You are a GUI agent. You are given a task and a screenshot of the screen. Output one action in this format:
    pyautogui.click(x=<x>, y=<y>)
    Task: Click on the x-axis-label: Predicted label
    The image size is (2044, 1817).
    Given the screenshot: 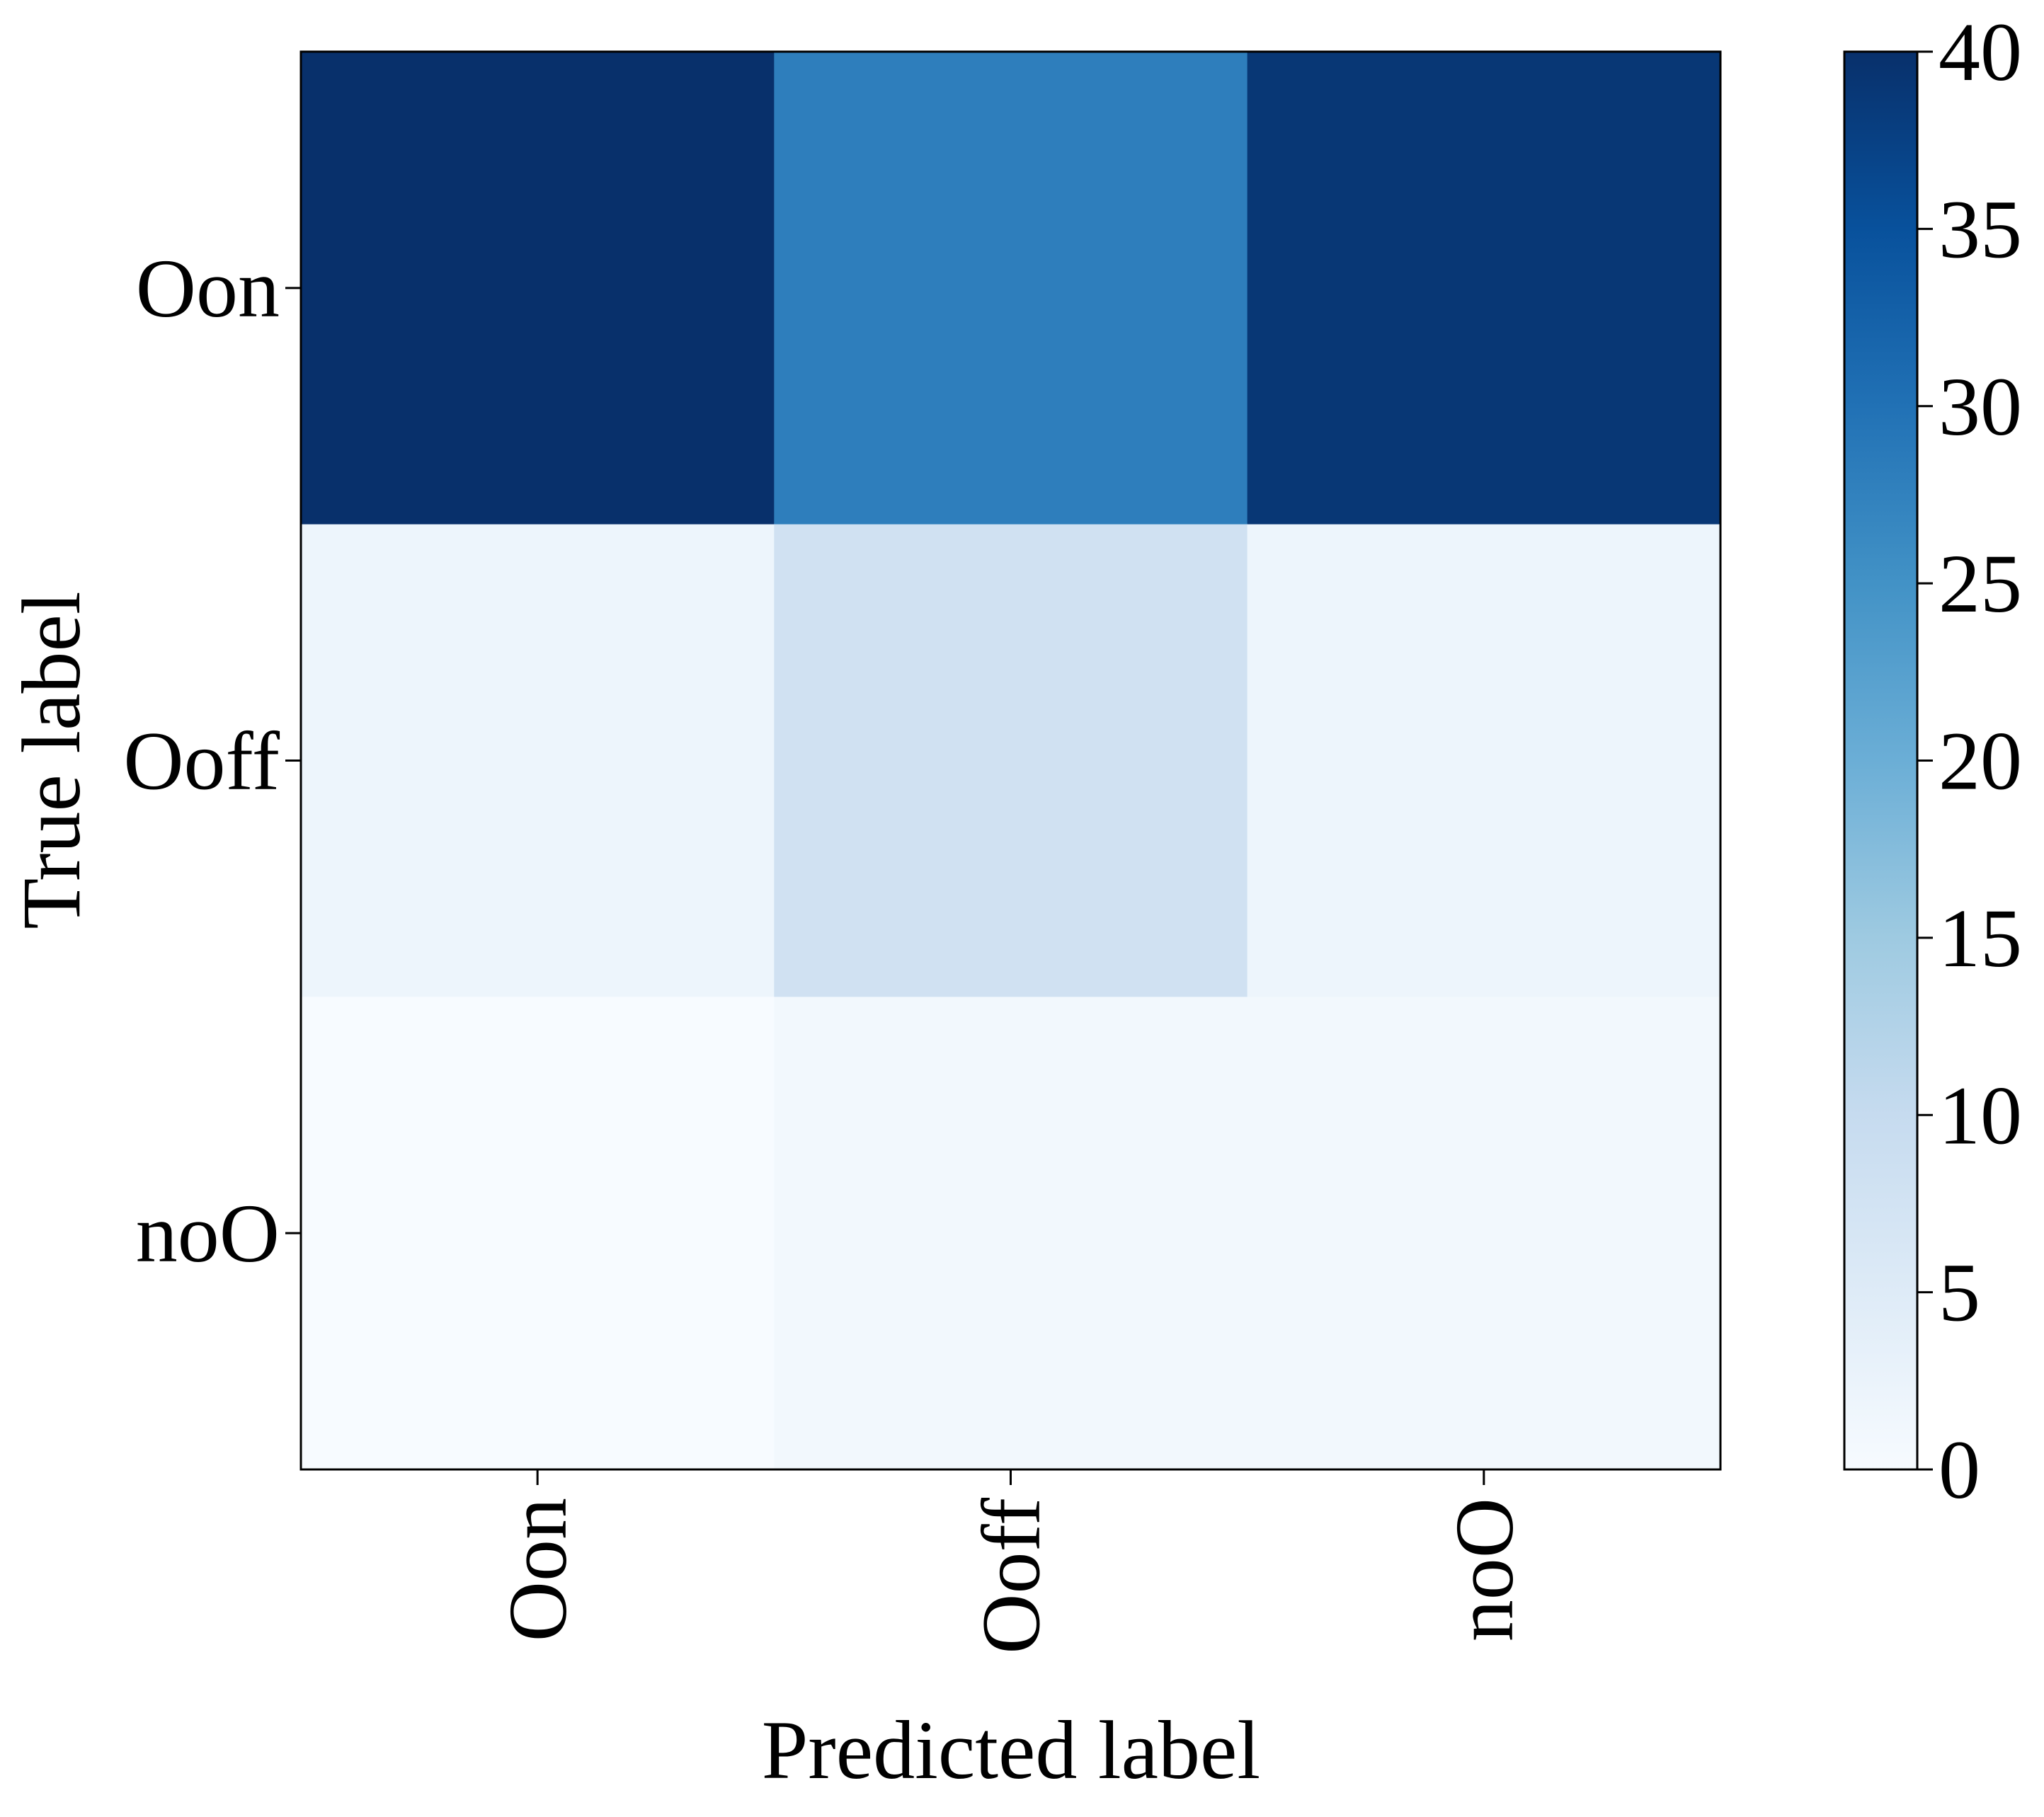 What is the action you would take?
    pyautogui.click(x=1011, y=1750)
    